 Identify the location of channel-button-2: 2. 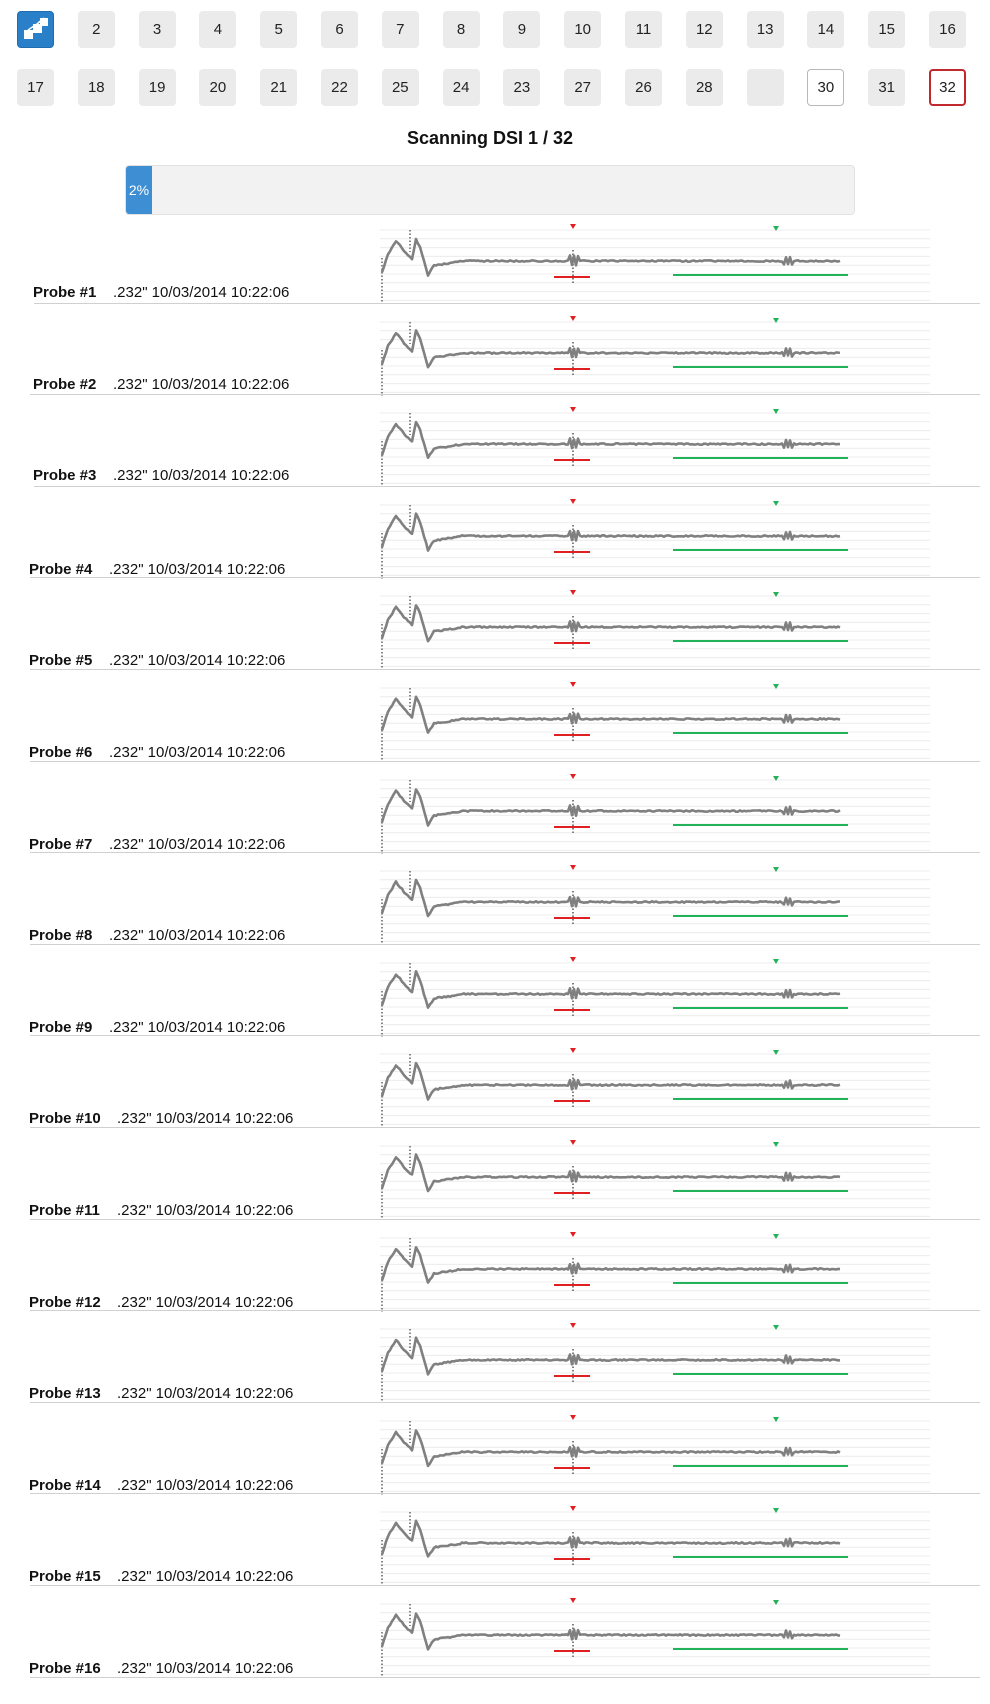
(96, 29).